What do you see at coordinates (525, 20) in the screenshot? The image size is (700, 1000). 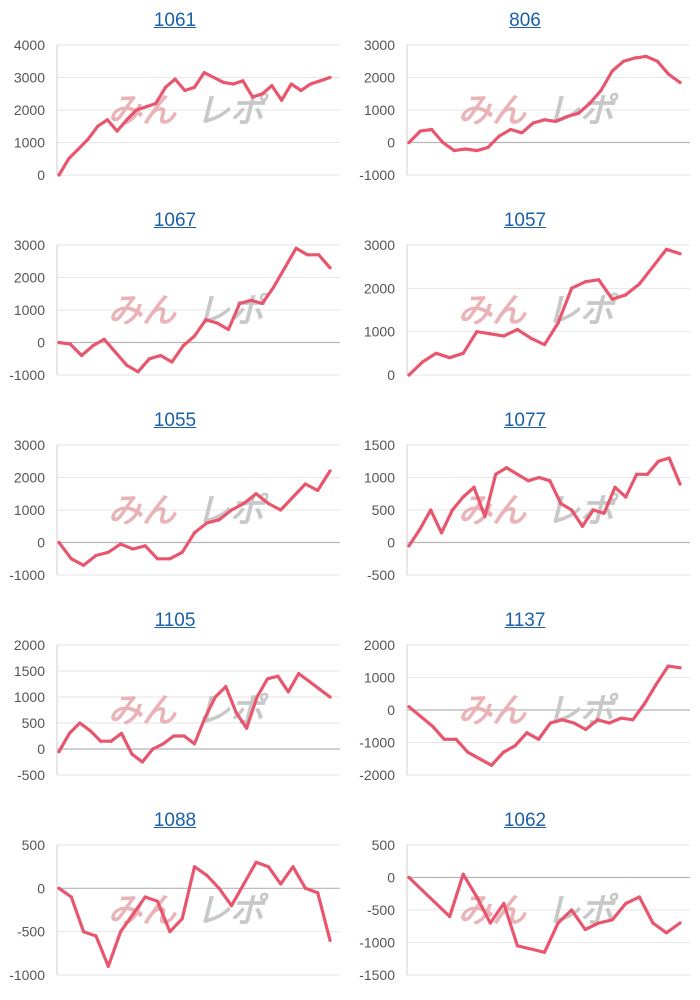 I see `chart-title-link: 806` at bounding box center [525, 20].